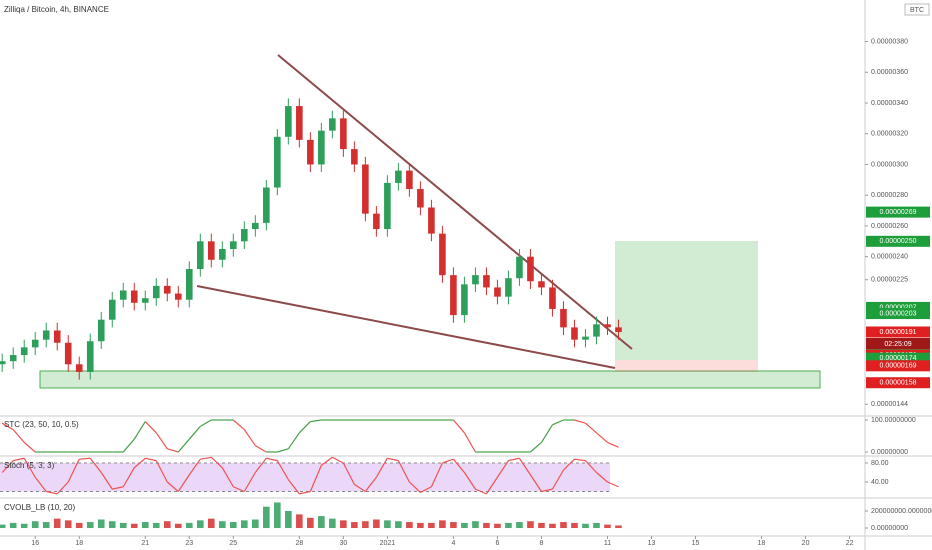  I want to click on x-tick-label: 13, so click(652, 543).